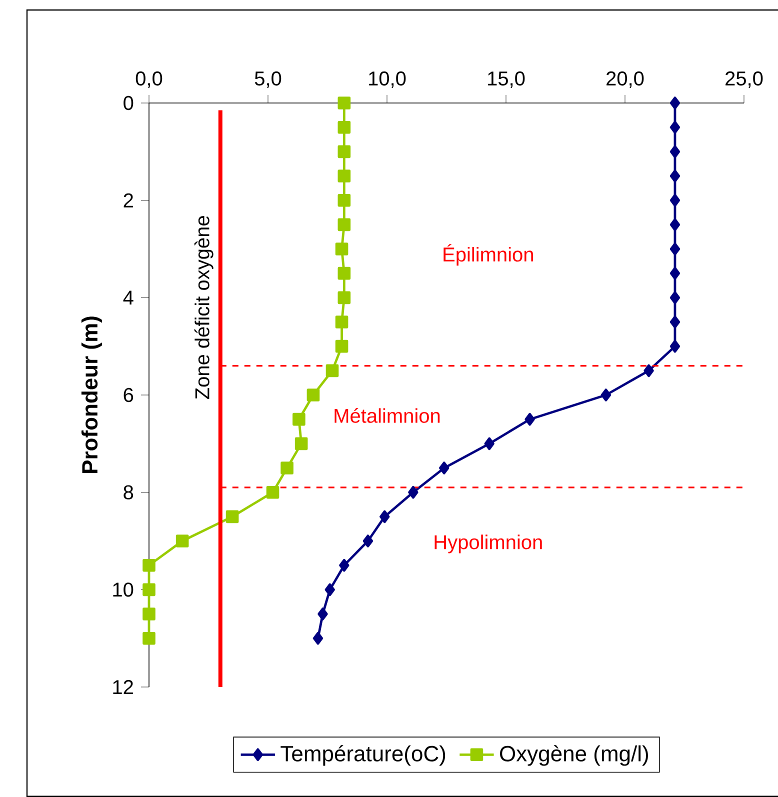  I want to click on x-tick-label: 5,0, so click(268, 79).